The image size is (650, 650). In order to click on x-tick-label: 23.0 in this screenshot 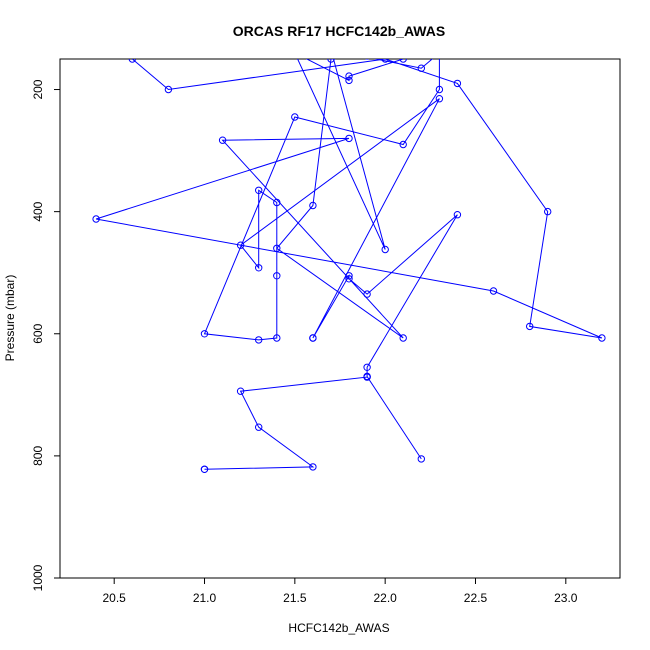, I will do `click(566, 598)`.